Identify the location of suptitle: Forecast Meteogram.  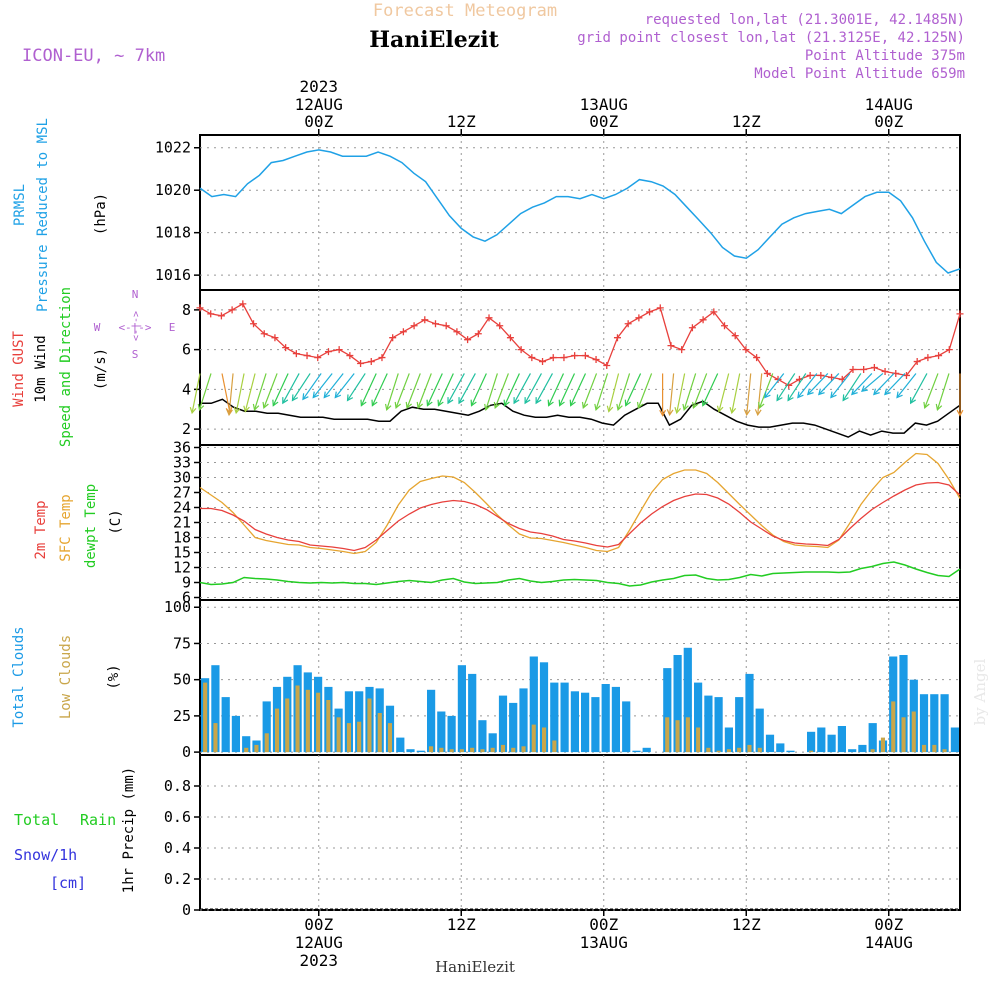
(465, 11).